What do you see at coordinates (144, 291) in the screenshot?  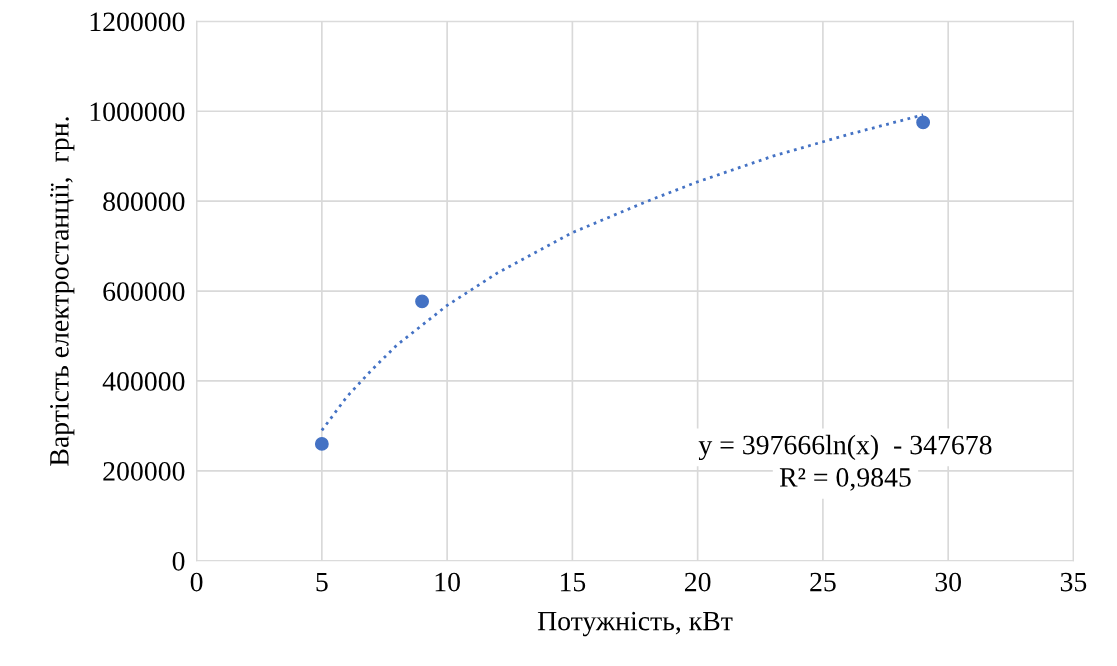 I see `y-tick-label: 600000` at bounding box center [144, 291].